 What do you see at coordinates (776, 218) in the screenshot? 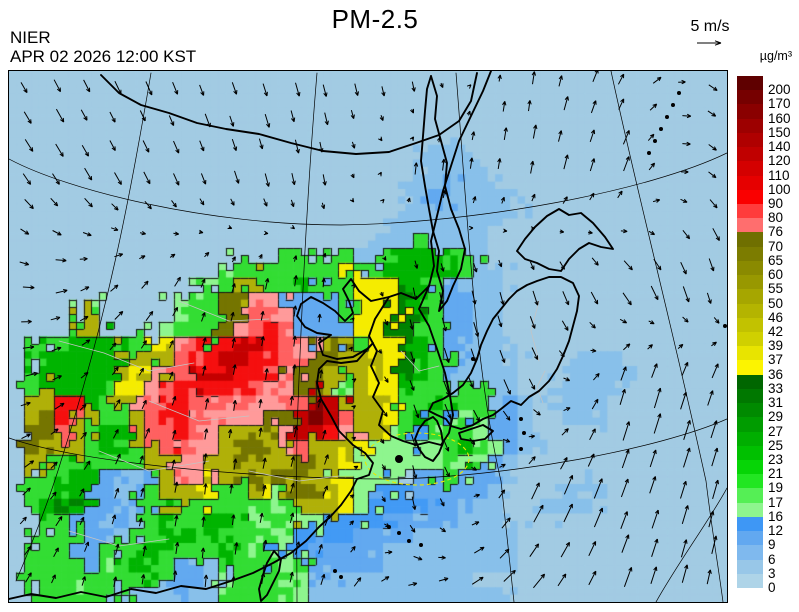
I see `colorbar-tick-label: 80` at bounding box center [776, 218].